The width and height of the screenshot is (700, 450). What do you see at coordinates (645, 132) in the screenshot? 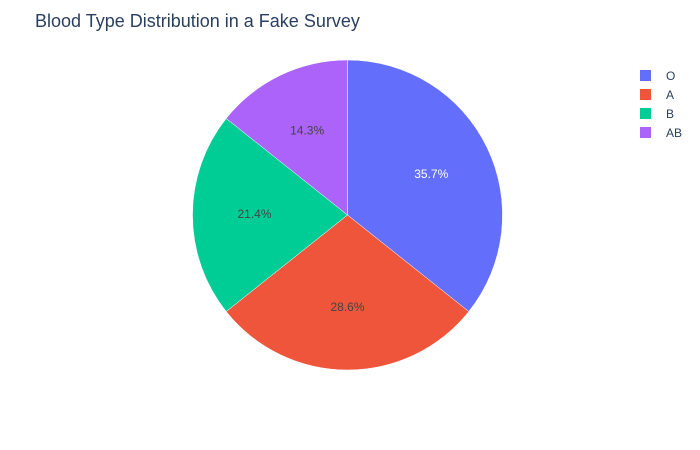
I see `legend-swatch-ab` at bounding box center [645, 132].